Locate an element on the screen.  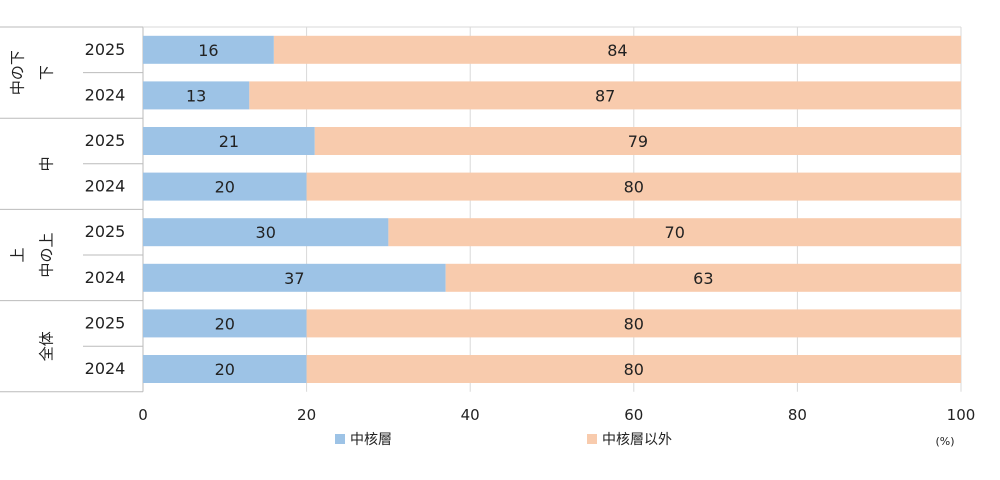
data-label: 70 is located at coordinates (675, 232).